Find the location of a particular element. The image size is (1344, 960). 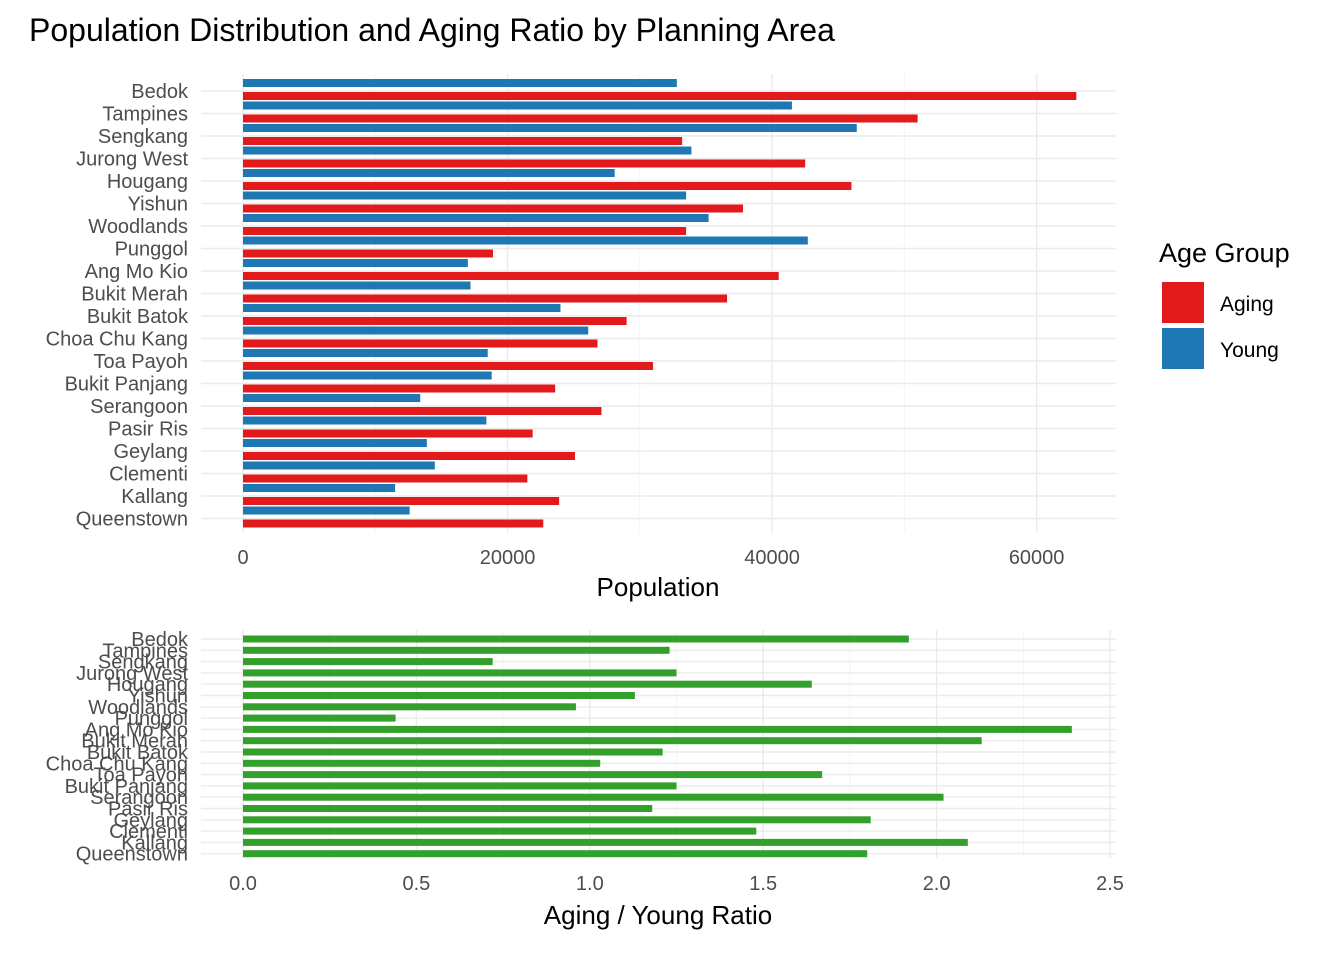

bar-aging-bedok is located at coordinates (660, 96).